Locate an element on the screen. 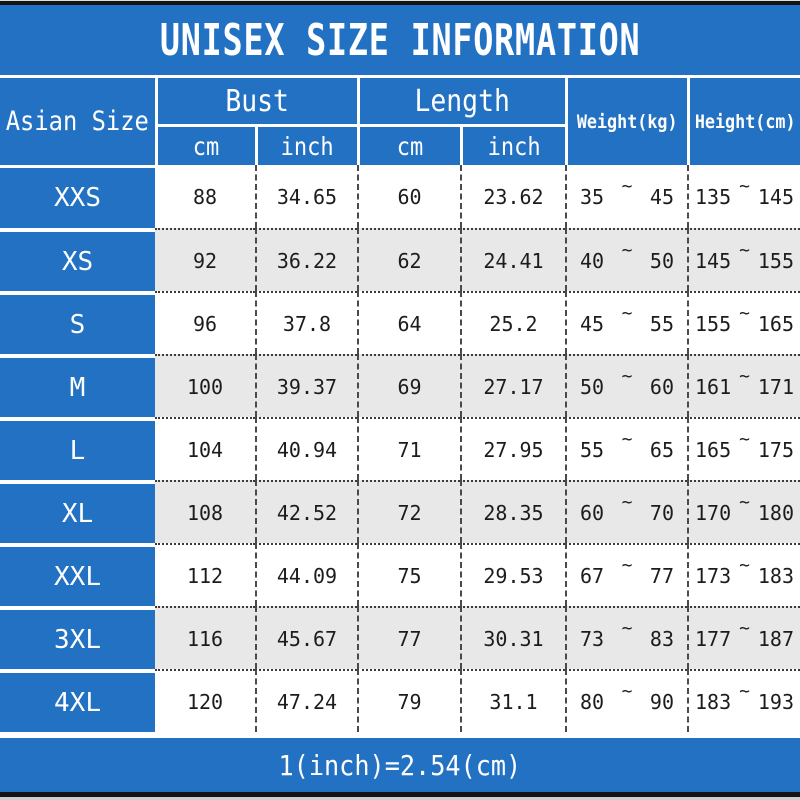  size-label: M is located at coordinates (77, 385).